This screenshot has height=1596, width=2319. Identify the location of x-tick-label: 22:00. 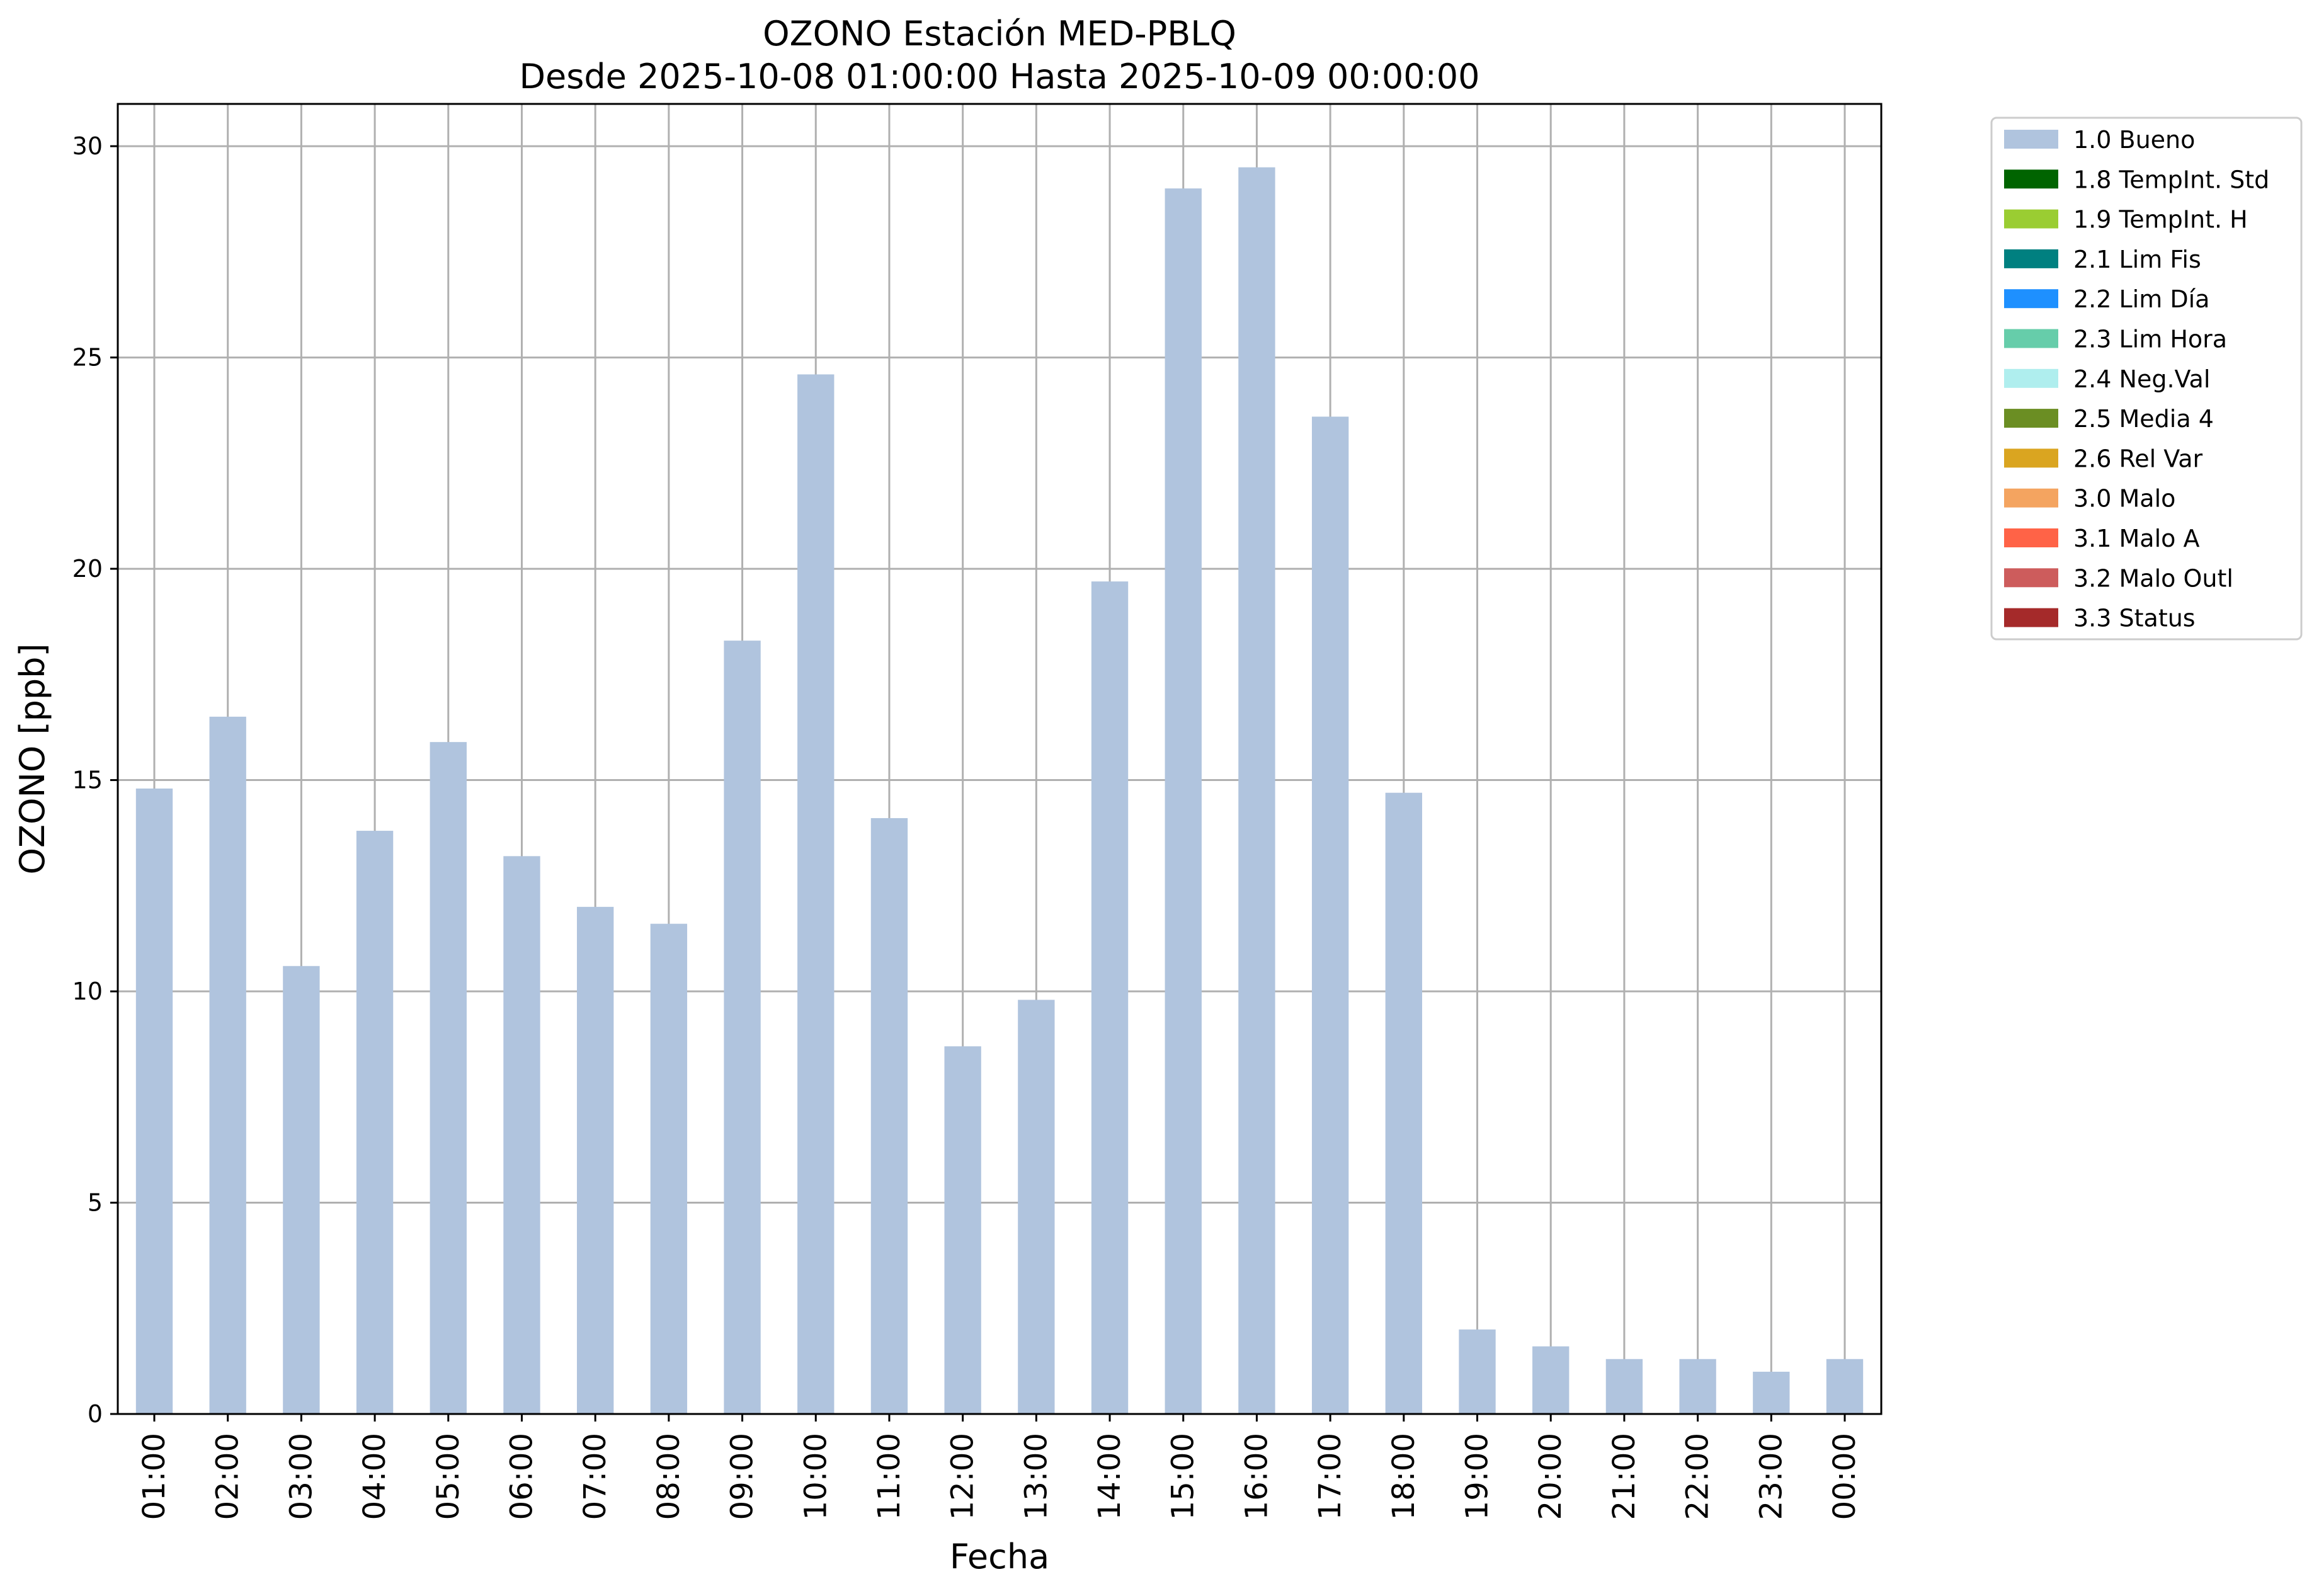
(1698, 1476).